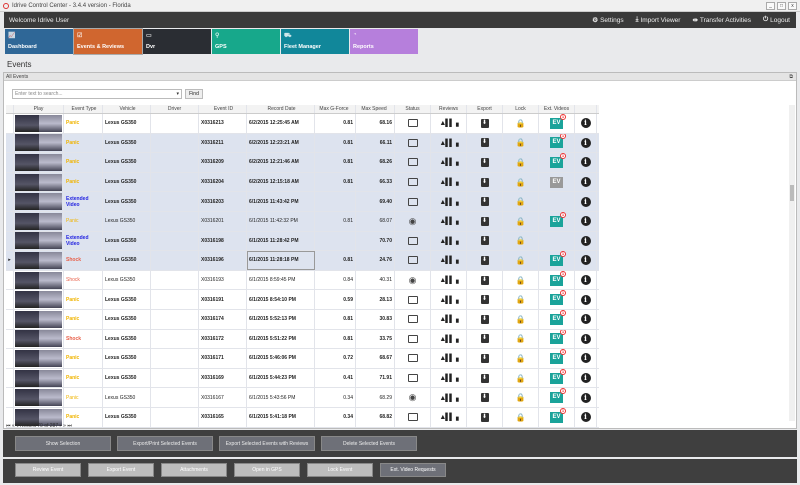 This screenshot has height=485, width=800. What do you see at coordinates (369, 443) in the screenshot?
I see `delete-selected-events-button: Delete Selected Events` at bounding box center [369, 443].